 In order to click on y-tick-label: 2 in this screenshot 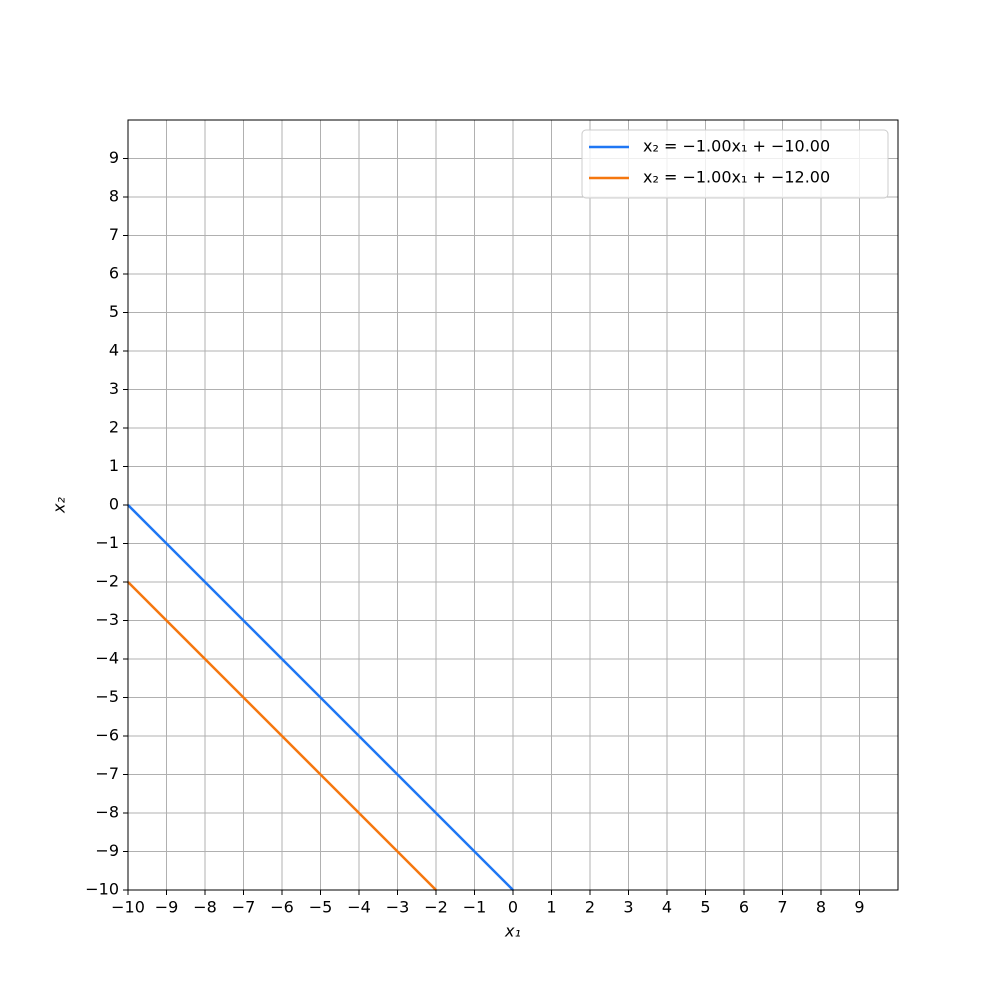, I will do `click(114, 427)`.